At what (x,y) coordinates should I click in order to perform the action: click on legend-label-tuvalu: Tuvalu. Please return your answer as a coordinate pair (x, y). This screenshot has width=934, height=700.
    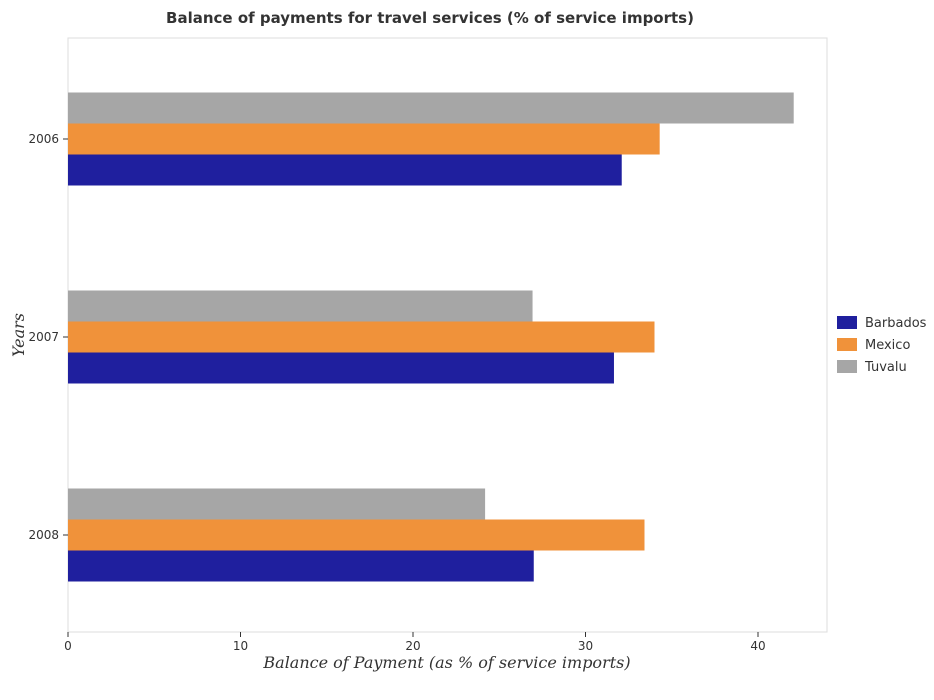
    Looking at the image, I should click on (885, 367).